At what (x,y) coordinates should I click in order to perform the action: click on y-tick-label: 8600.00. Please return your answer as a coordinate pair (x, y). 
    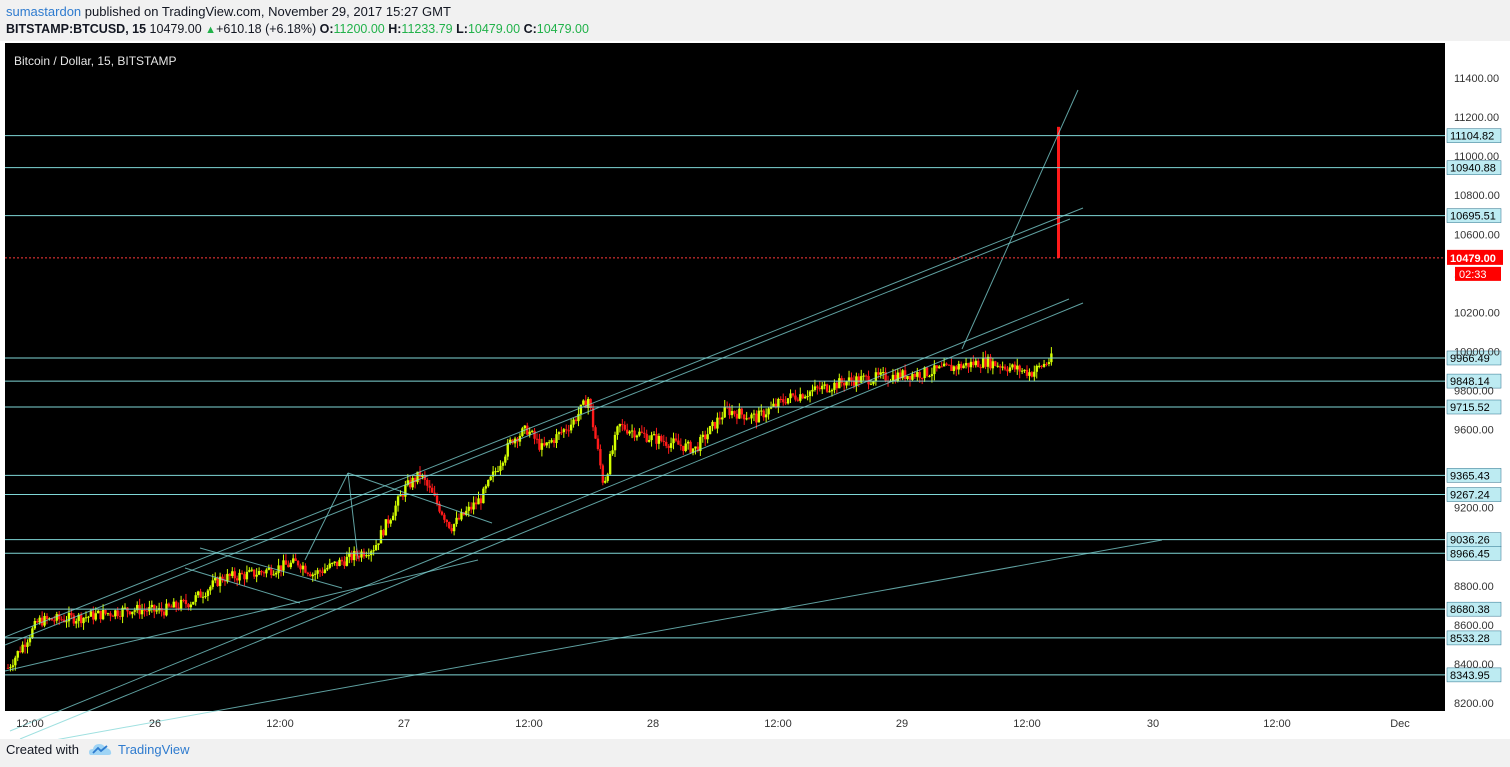
    Looking at the image, I should click on (1474, 626).